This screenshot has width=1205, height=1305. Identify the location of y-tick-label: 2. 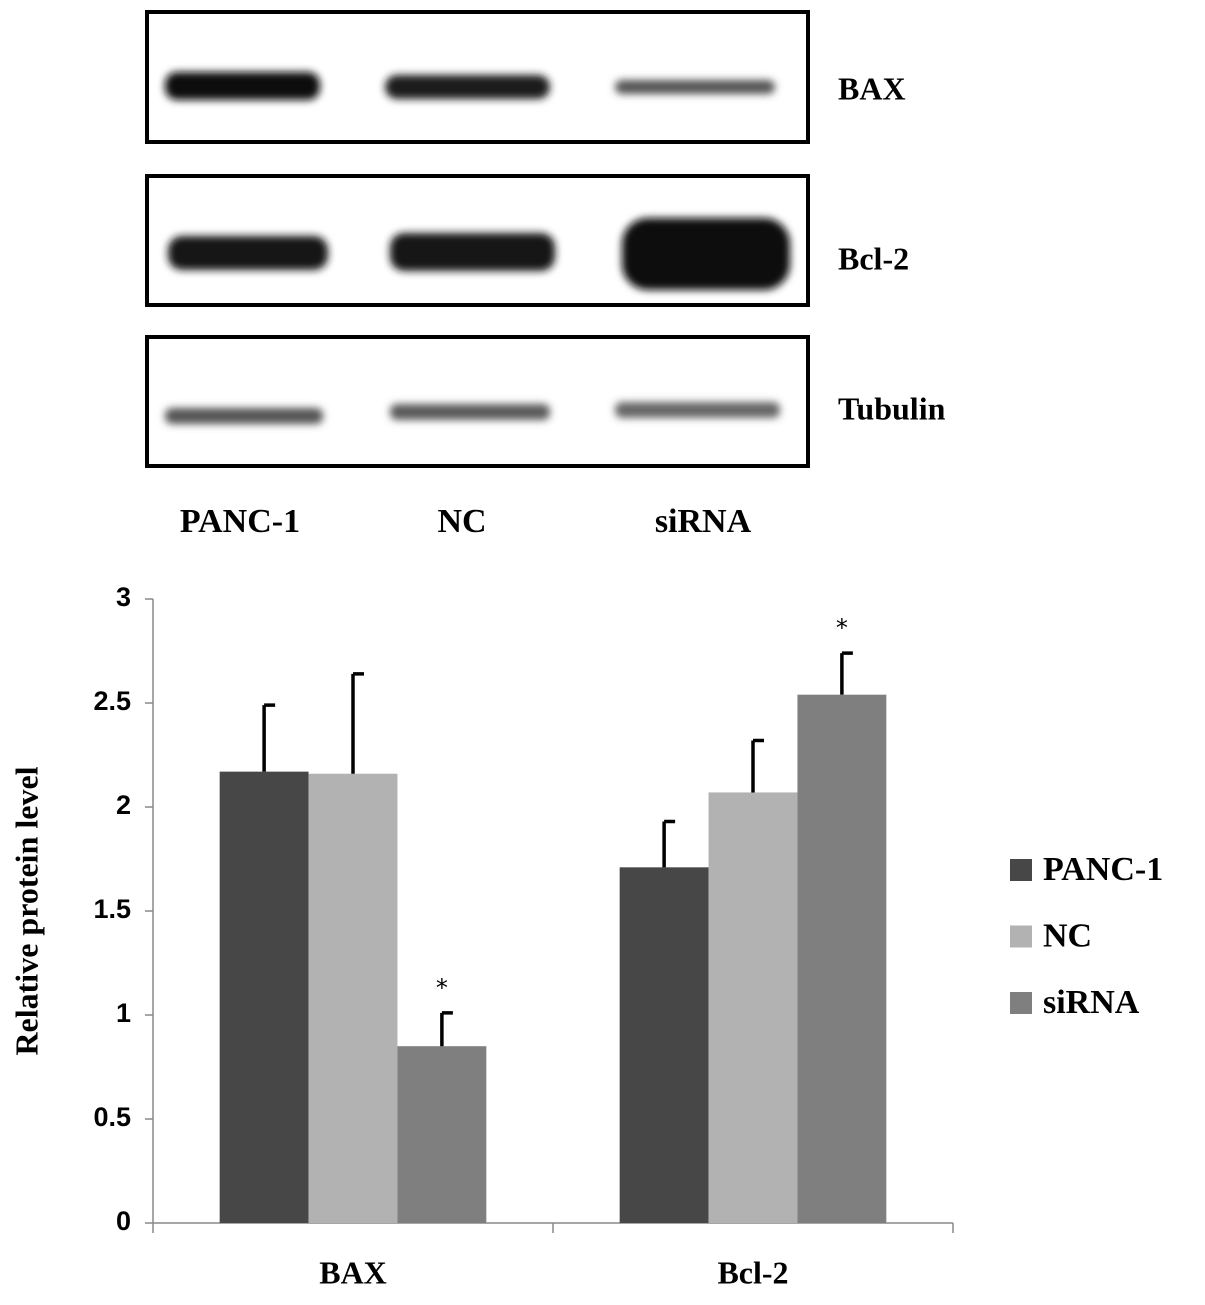
(123, 805).